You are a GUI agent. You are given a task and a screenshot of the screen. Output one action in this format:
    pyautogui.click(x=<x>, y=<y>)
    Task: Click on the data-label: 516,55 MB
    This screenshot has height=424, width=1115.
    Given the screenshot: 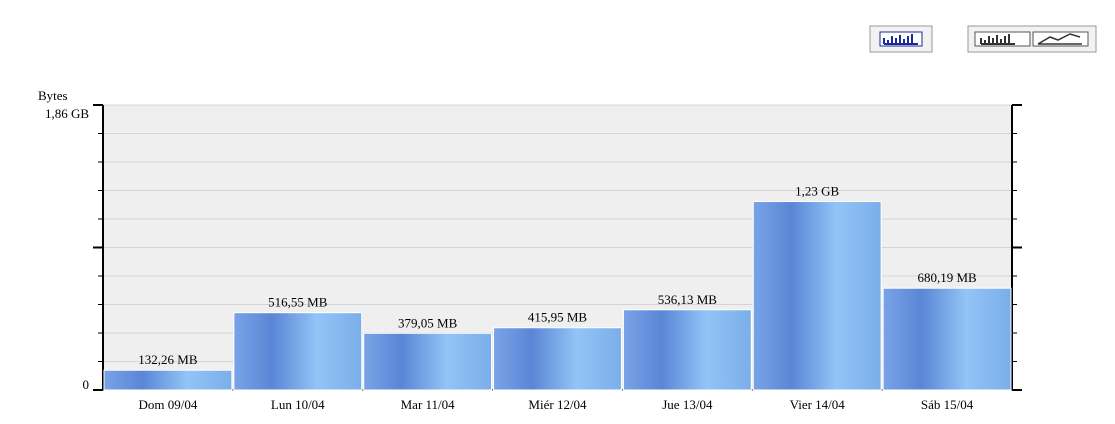 What is the action you would take?
    pyautogui.click(x=298, y=302)
    